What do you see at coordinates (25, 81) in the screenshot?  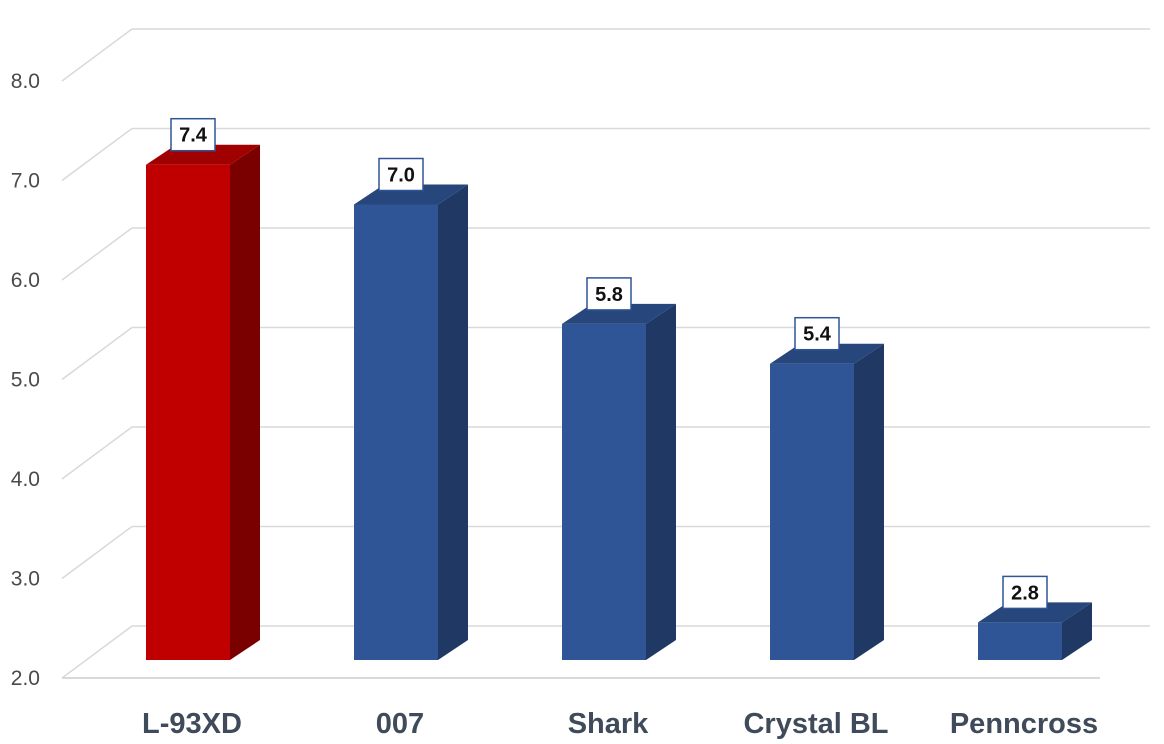 I see `y-tick-label: 8.0` at bounding box center [25, 81].